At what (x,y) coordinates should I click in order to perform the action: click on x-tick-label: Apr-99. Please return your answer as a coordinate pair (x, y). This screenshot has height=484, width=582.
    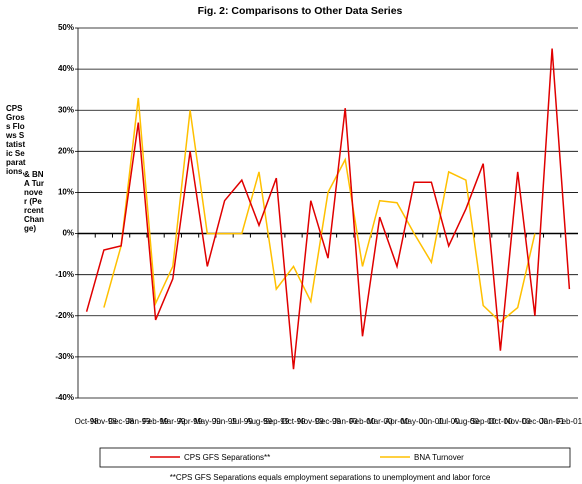
    Looking at the image, I should click on (190, 421).